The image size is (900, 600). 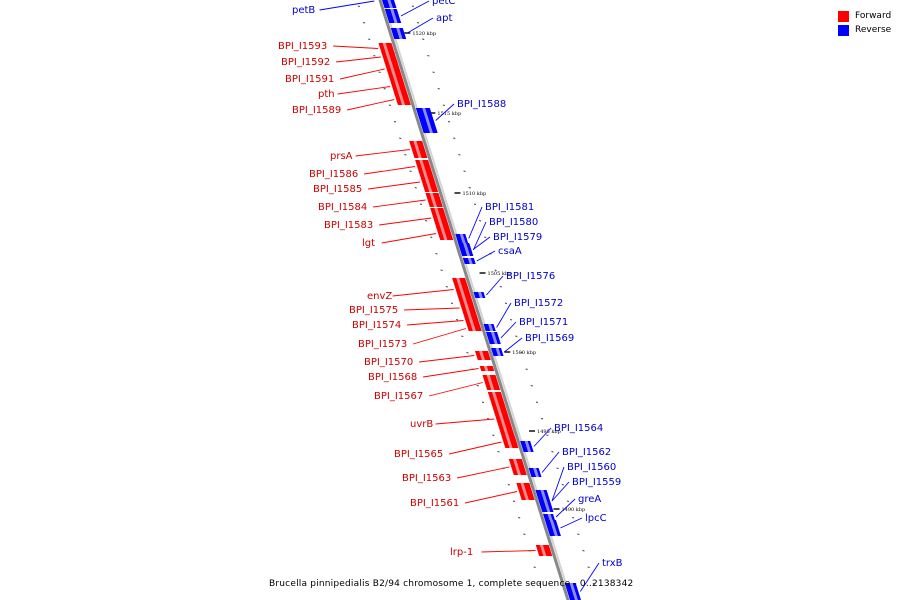 What do you see at coordinates (843, 16) in the screenshot?
I see `forward-swatch` at bounding box center [843, 16].